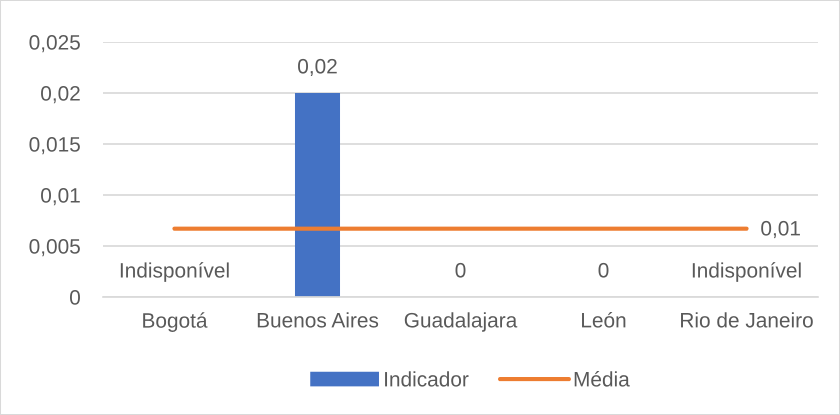 The width and height of the screenshot is (840, 415). What do you see at coordinates (317, 67) in the screenshot?
I see `data-label: 0,02` at bounding box center [317, 67].